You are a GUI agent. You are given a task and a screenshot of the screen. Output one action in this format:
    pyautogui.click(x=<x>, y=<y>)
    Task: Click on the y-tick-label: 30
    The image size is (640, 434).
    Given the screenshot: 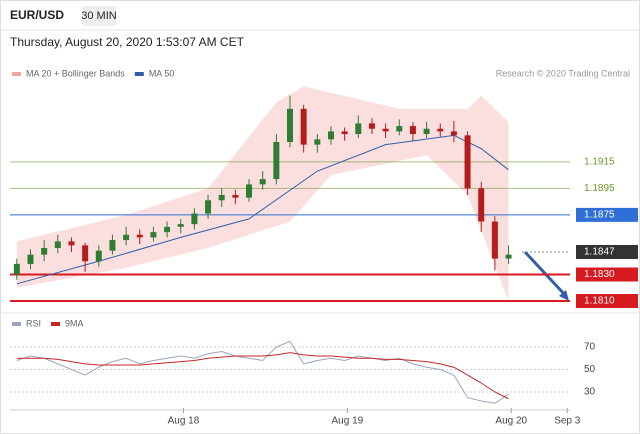 What is the action you would take?
    pyautogui.click(x=590, y=392)
    